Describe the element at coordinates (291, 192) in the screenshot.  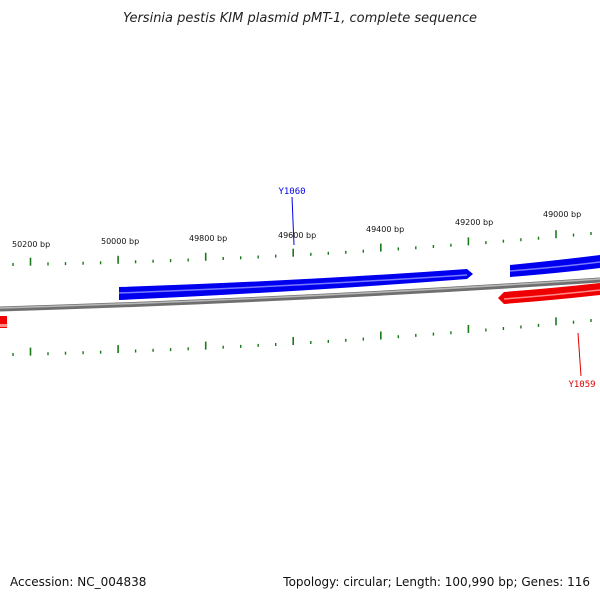
I see `gene-label-text: Y1060` at that location.